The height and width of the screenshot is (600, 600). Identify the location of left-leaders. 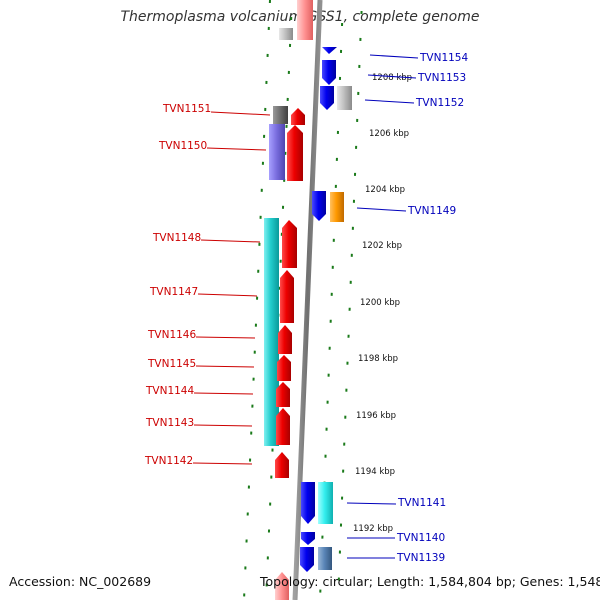
(231, 288).